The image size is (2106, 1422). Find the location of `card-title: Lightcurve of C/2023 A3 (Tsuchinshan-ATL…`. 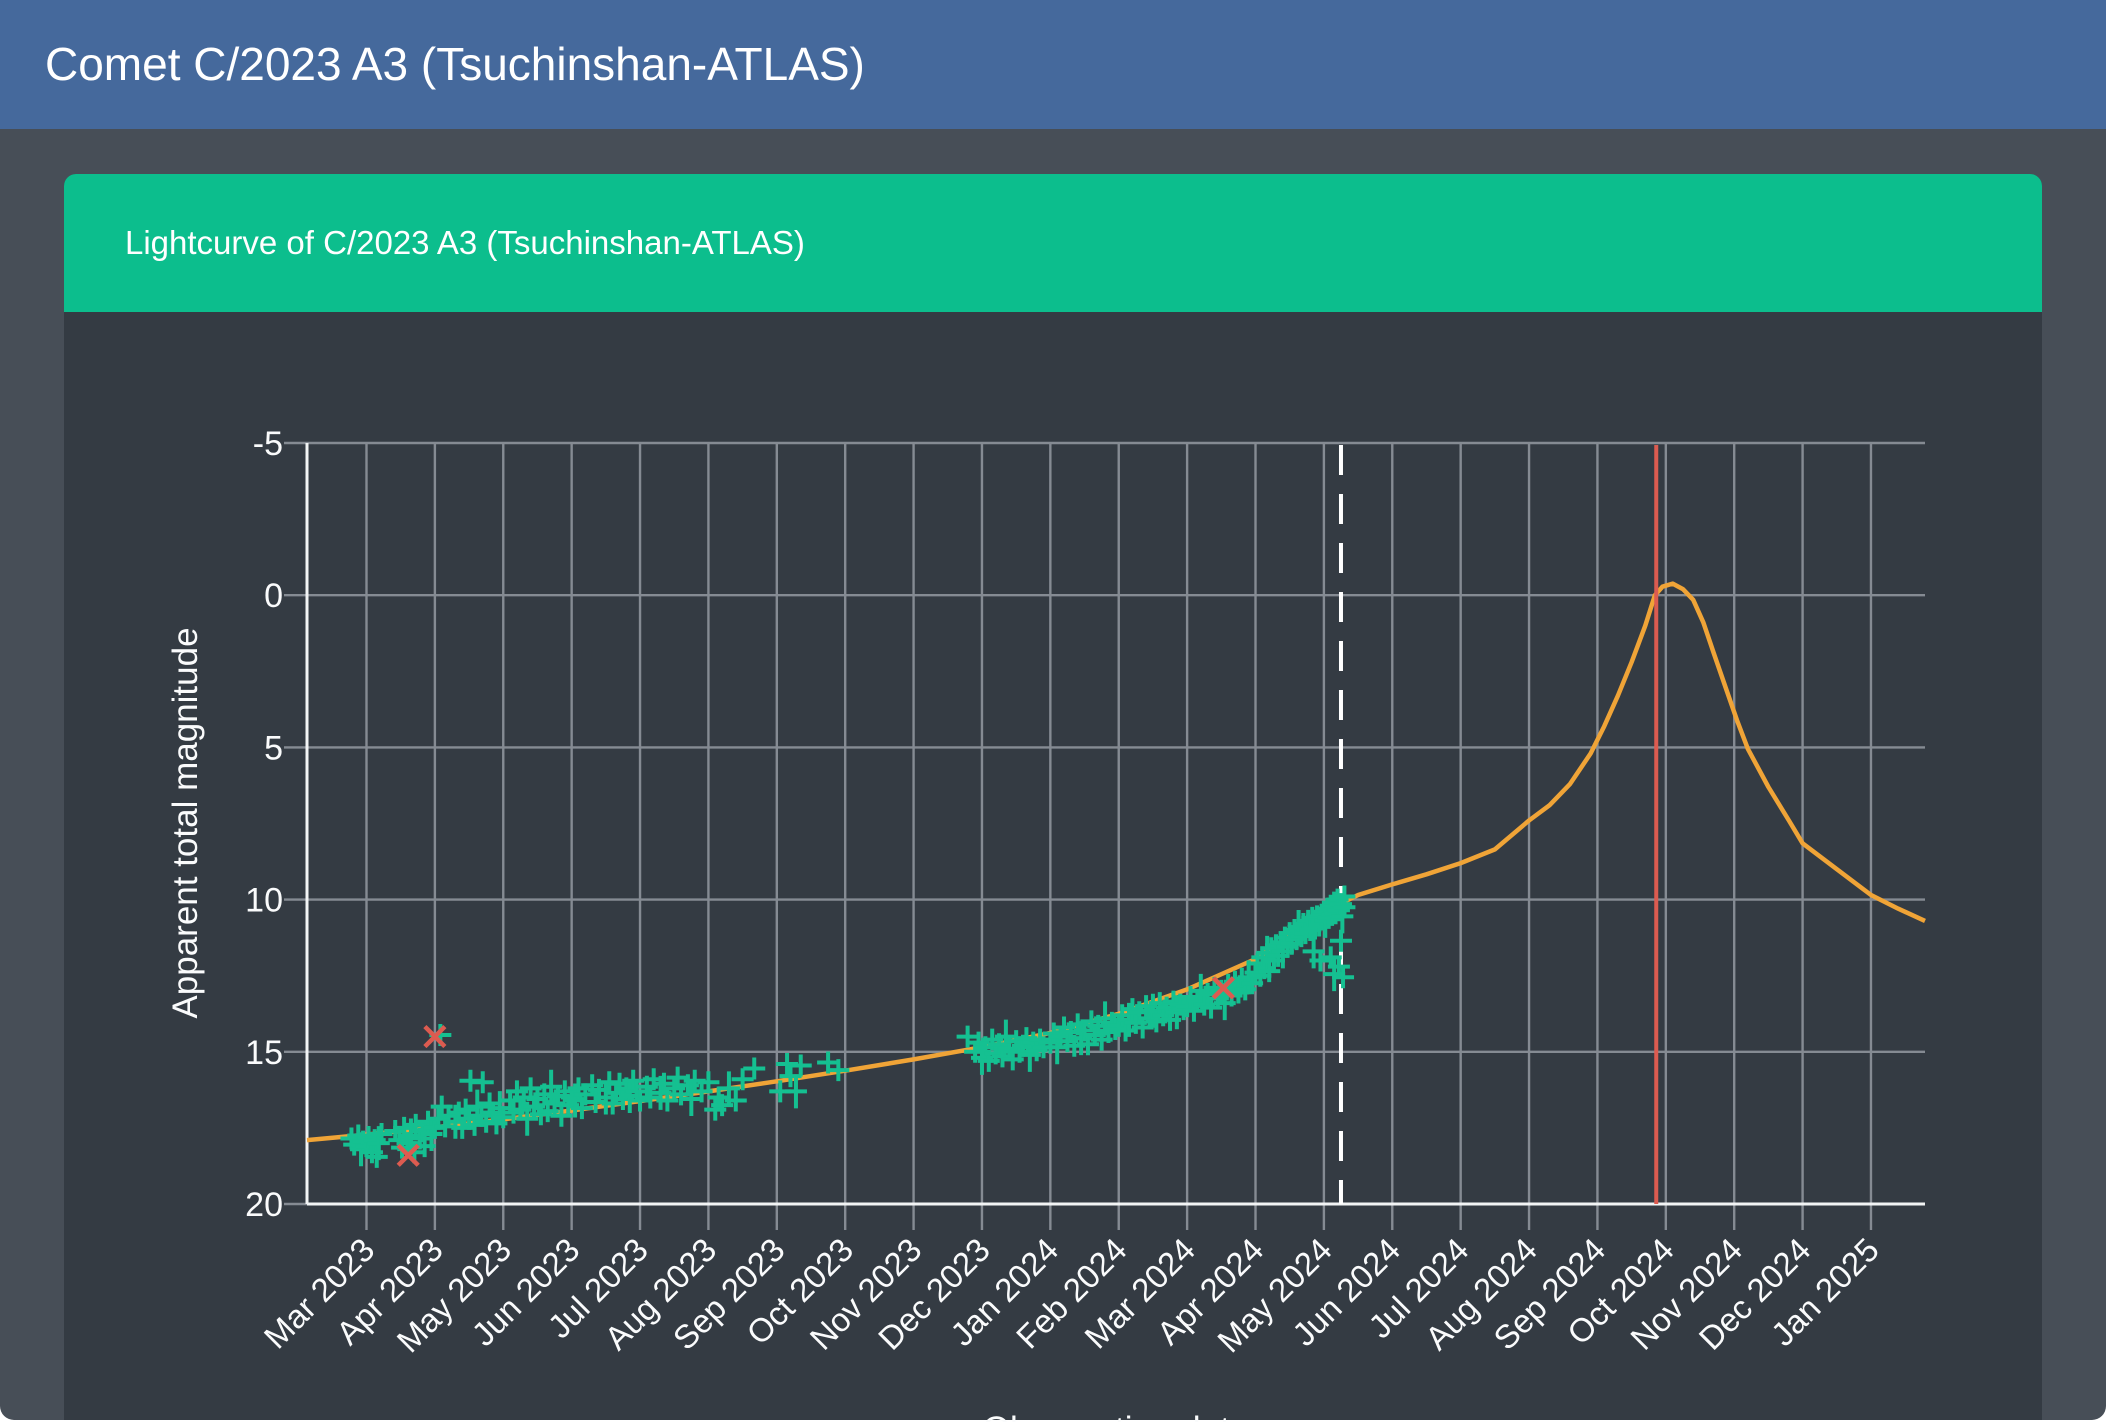

card-title: Lightcurve of C/2023 A3 (Tsuchinshan-ATL… is located at coordinates (465, 242).